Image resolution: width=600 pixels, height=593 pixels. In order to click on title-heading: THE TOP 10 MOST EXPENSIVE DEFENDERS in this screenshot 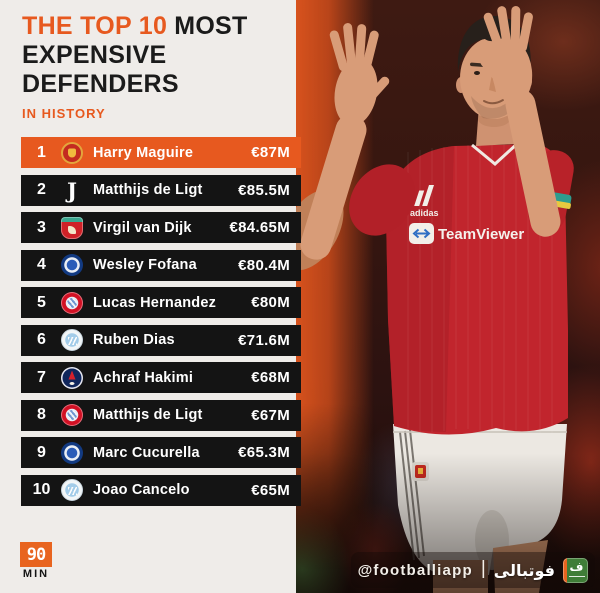, I will do `click(135, 55)`.